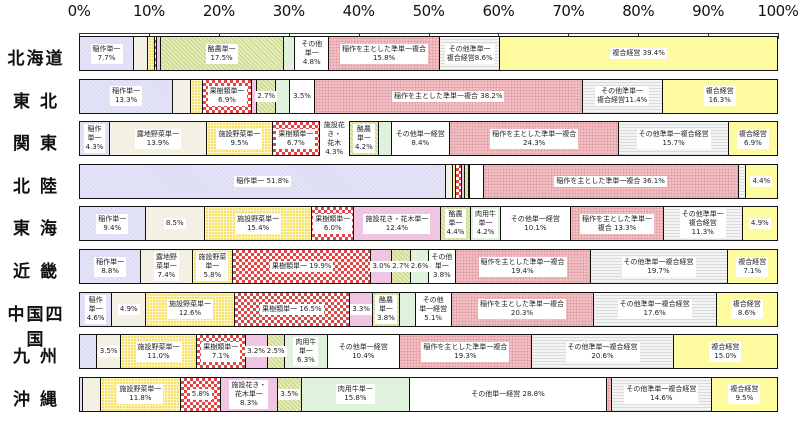  I want to click on segment-label: その他単一経営 10.1%, so click(535, 223).